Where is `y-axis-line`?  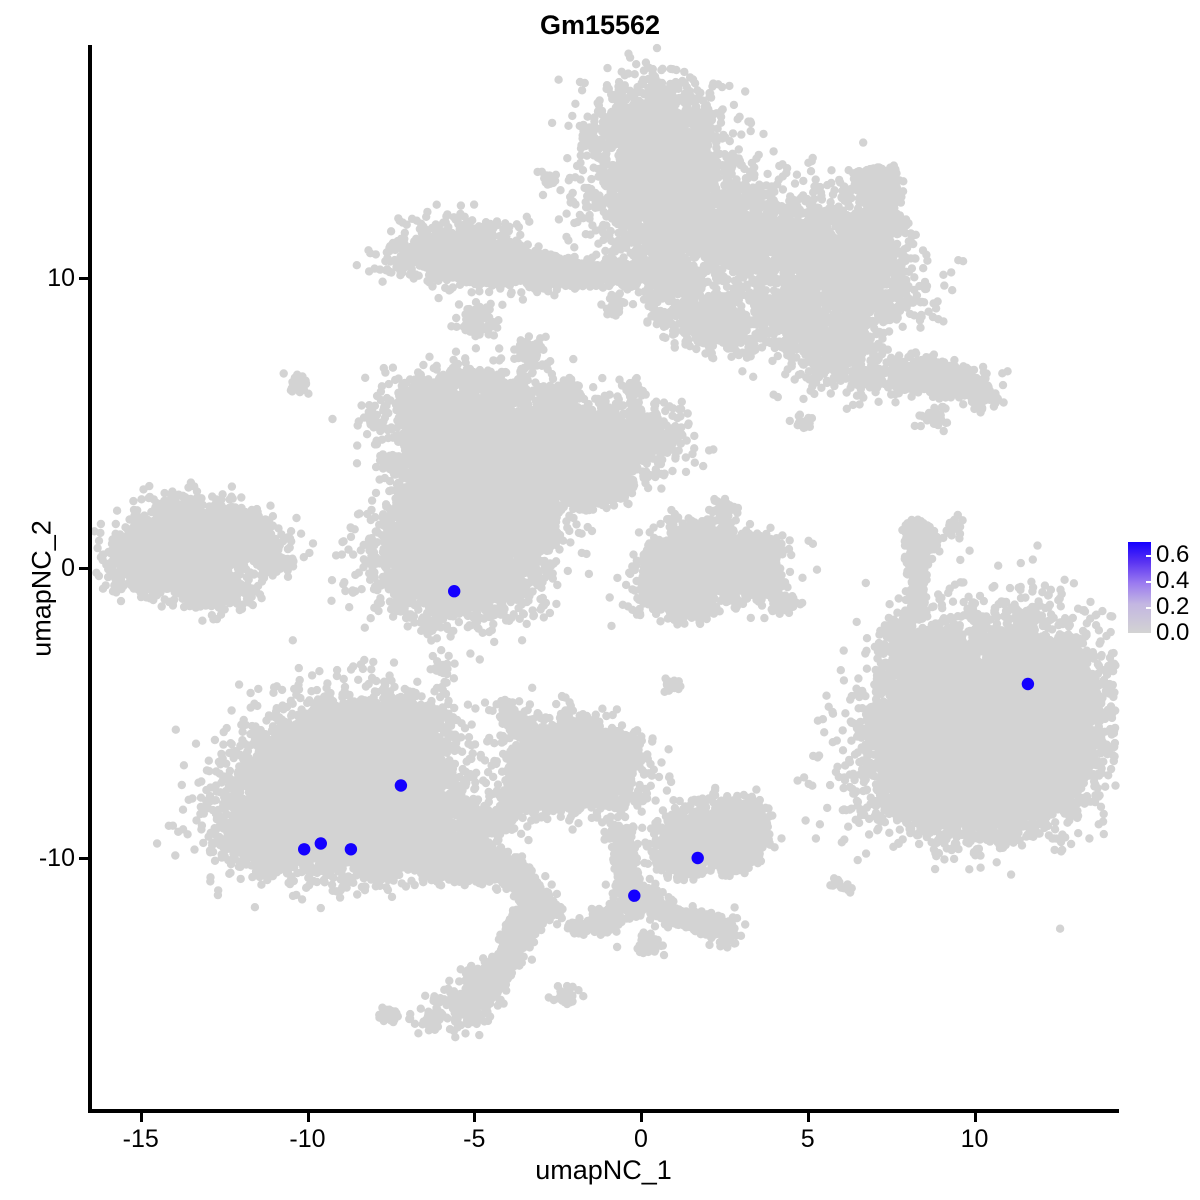
y-axis-line is located at coordinates (90, 579).